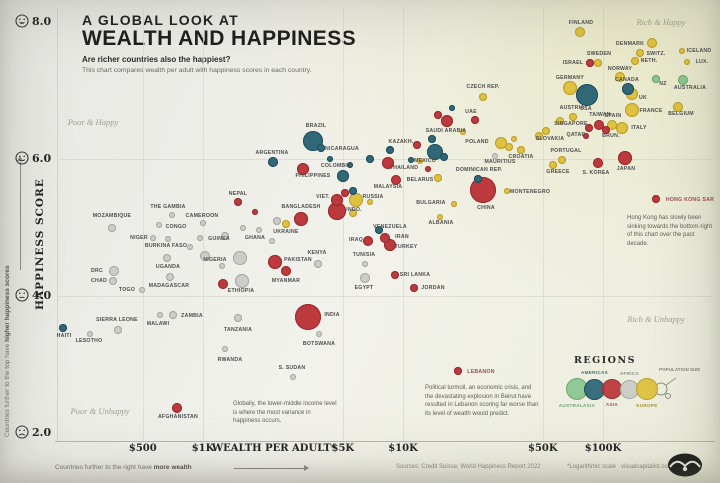 This screenshot has width=720, height=483. Describe the element at coordinates (64, 336) in the screenshot. I see `country-label: HAITI` at that location.